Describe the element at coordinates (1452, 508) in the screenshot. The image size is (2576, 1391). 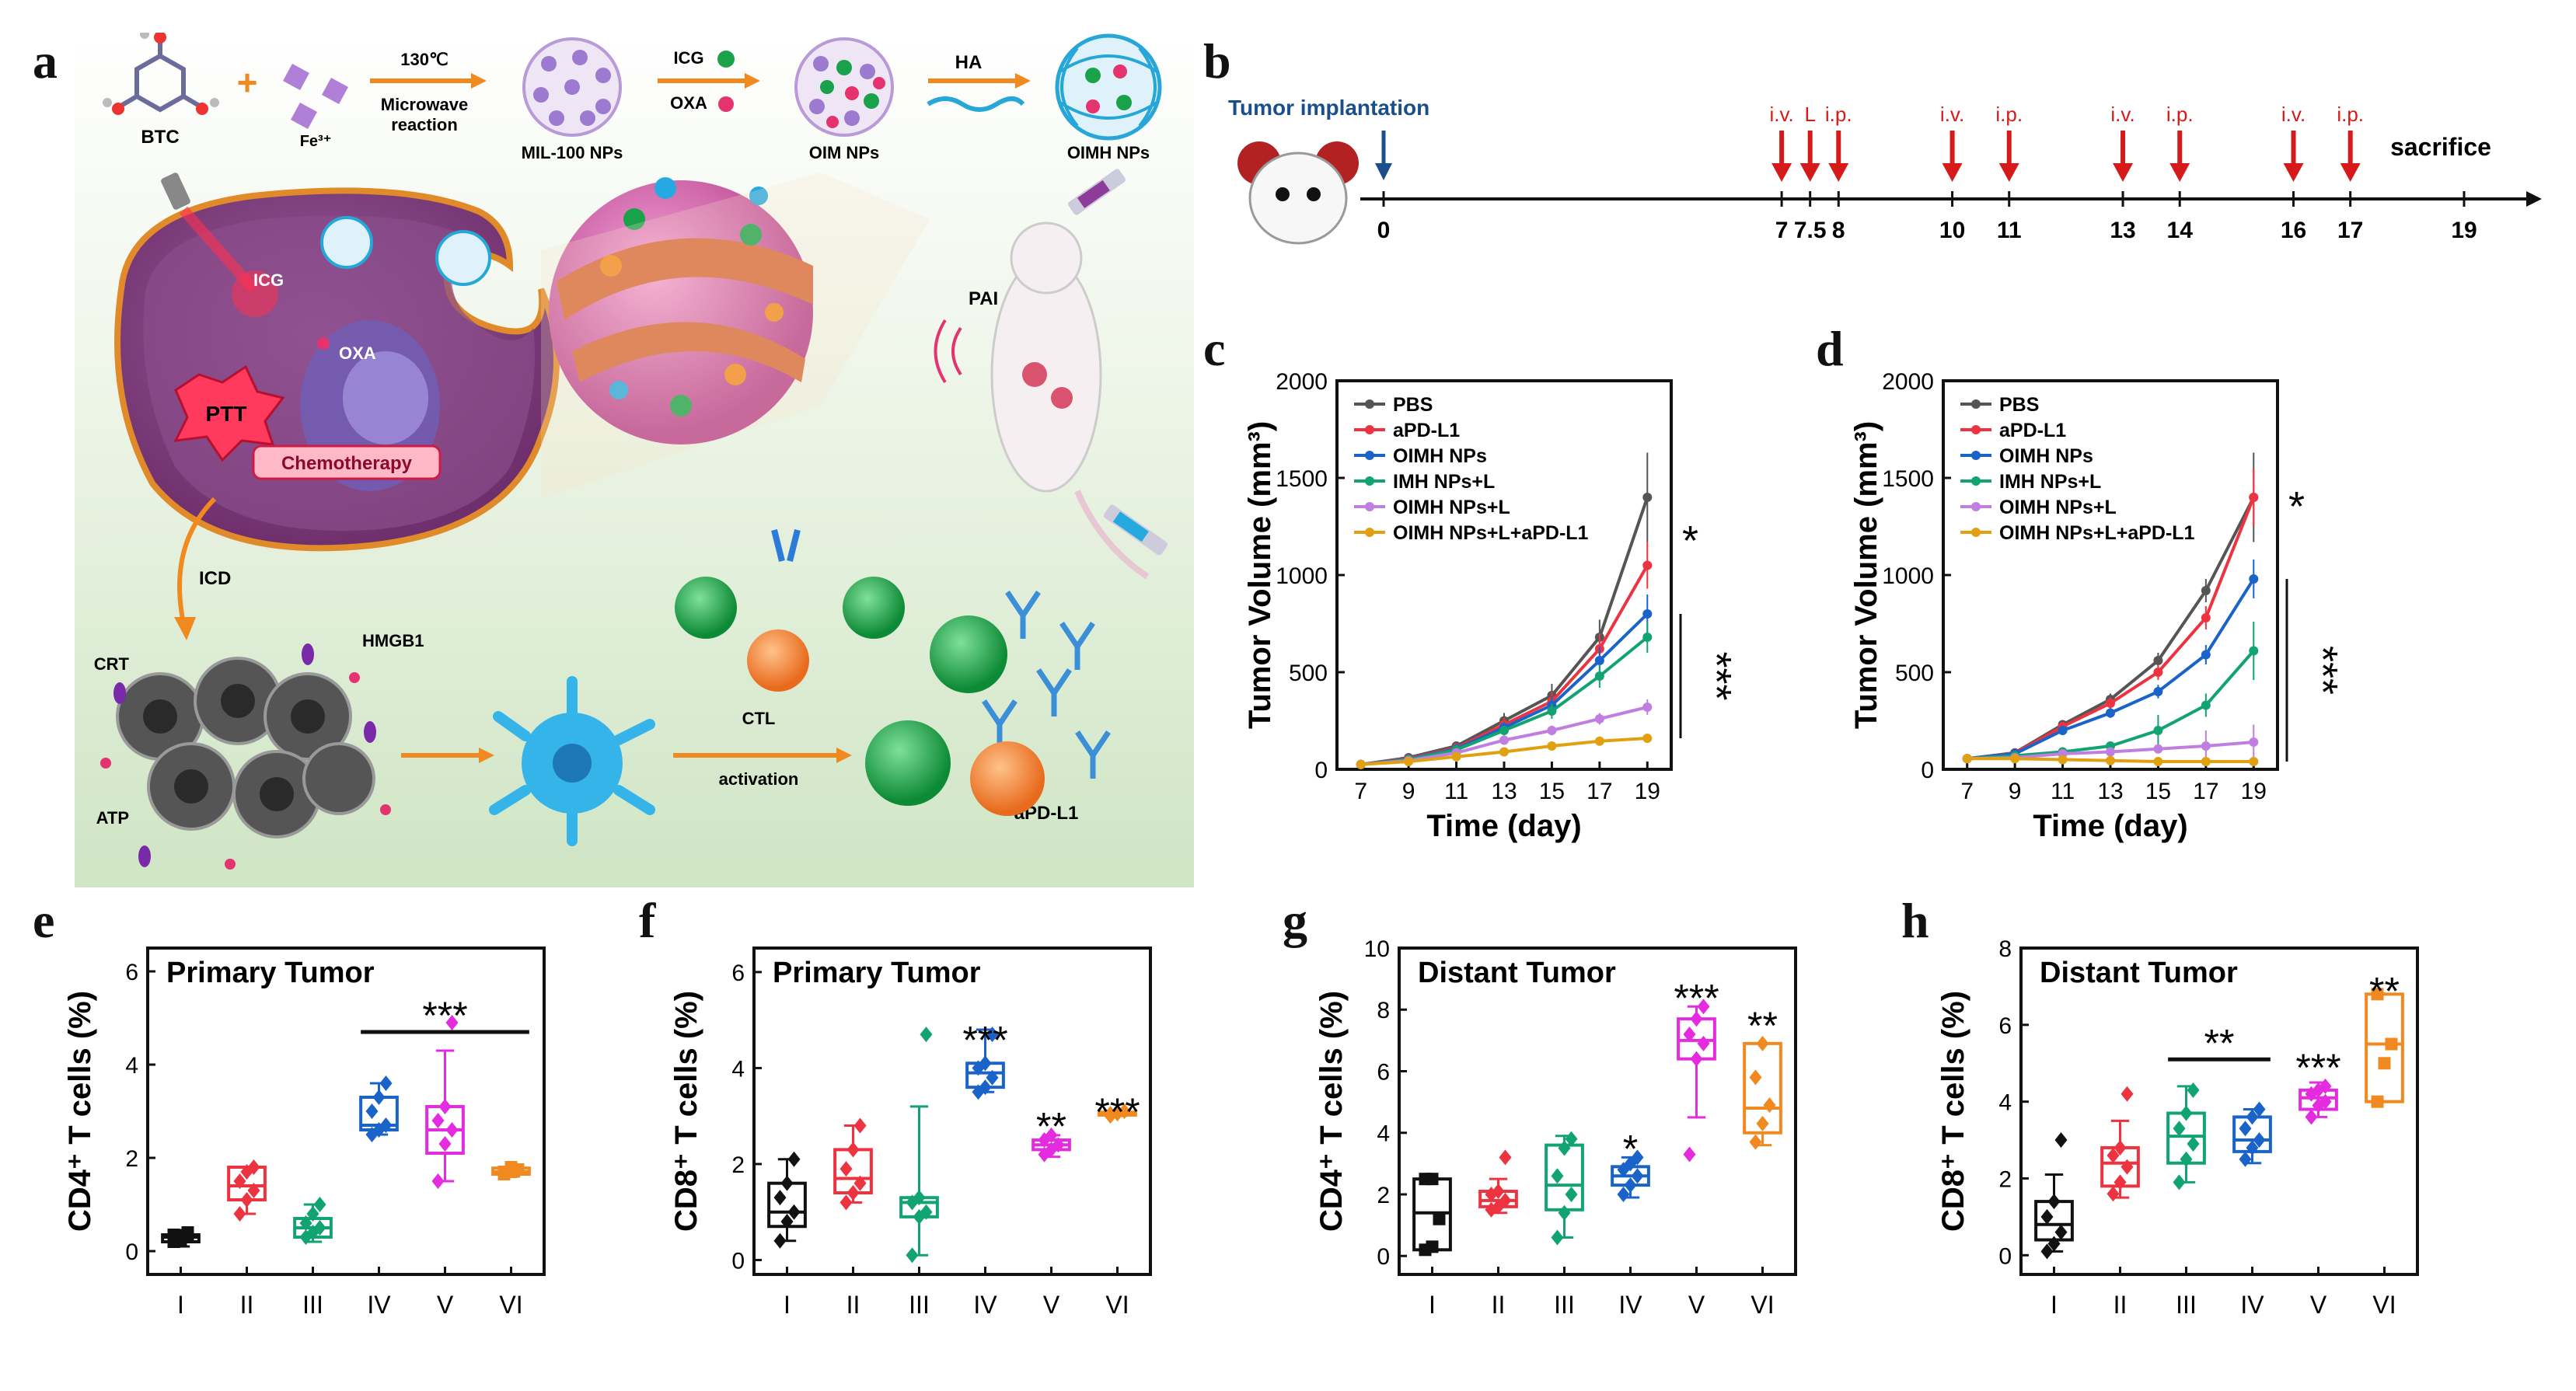
I see `legend-label-4: OIMH NPs+L` at that location.